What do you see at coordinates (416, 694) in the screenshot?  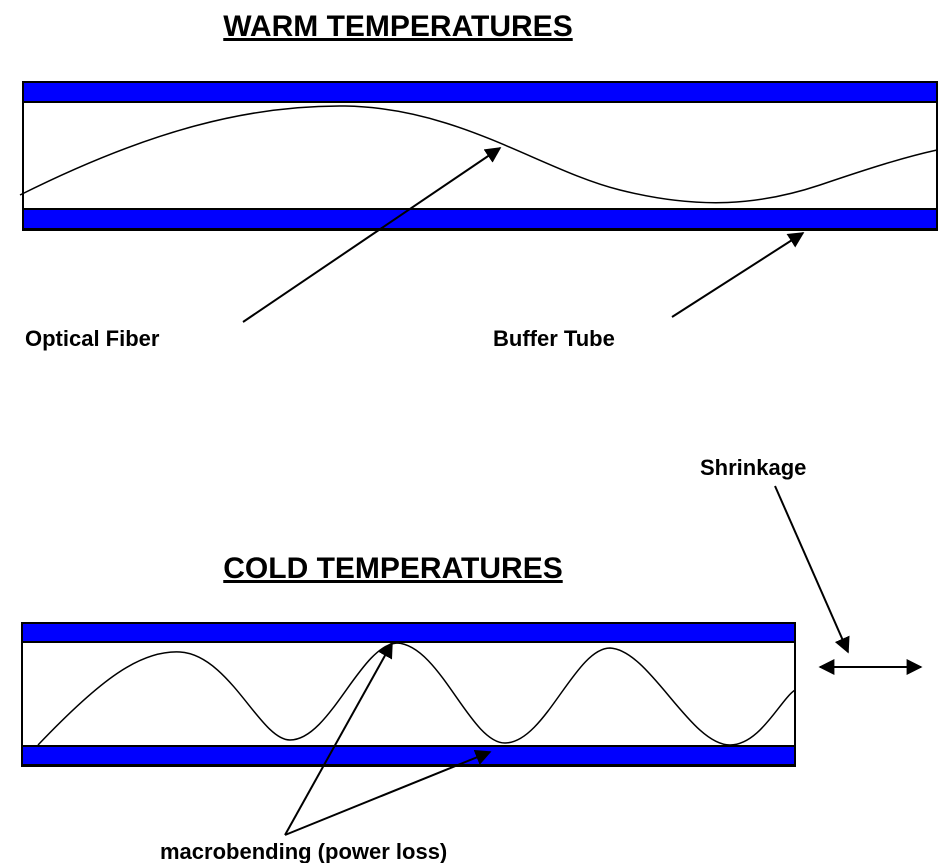 I see `cold-fiber` at bounding box center [416, 694].